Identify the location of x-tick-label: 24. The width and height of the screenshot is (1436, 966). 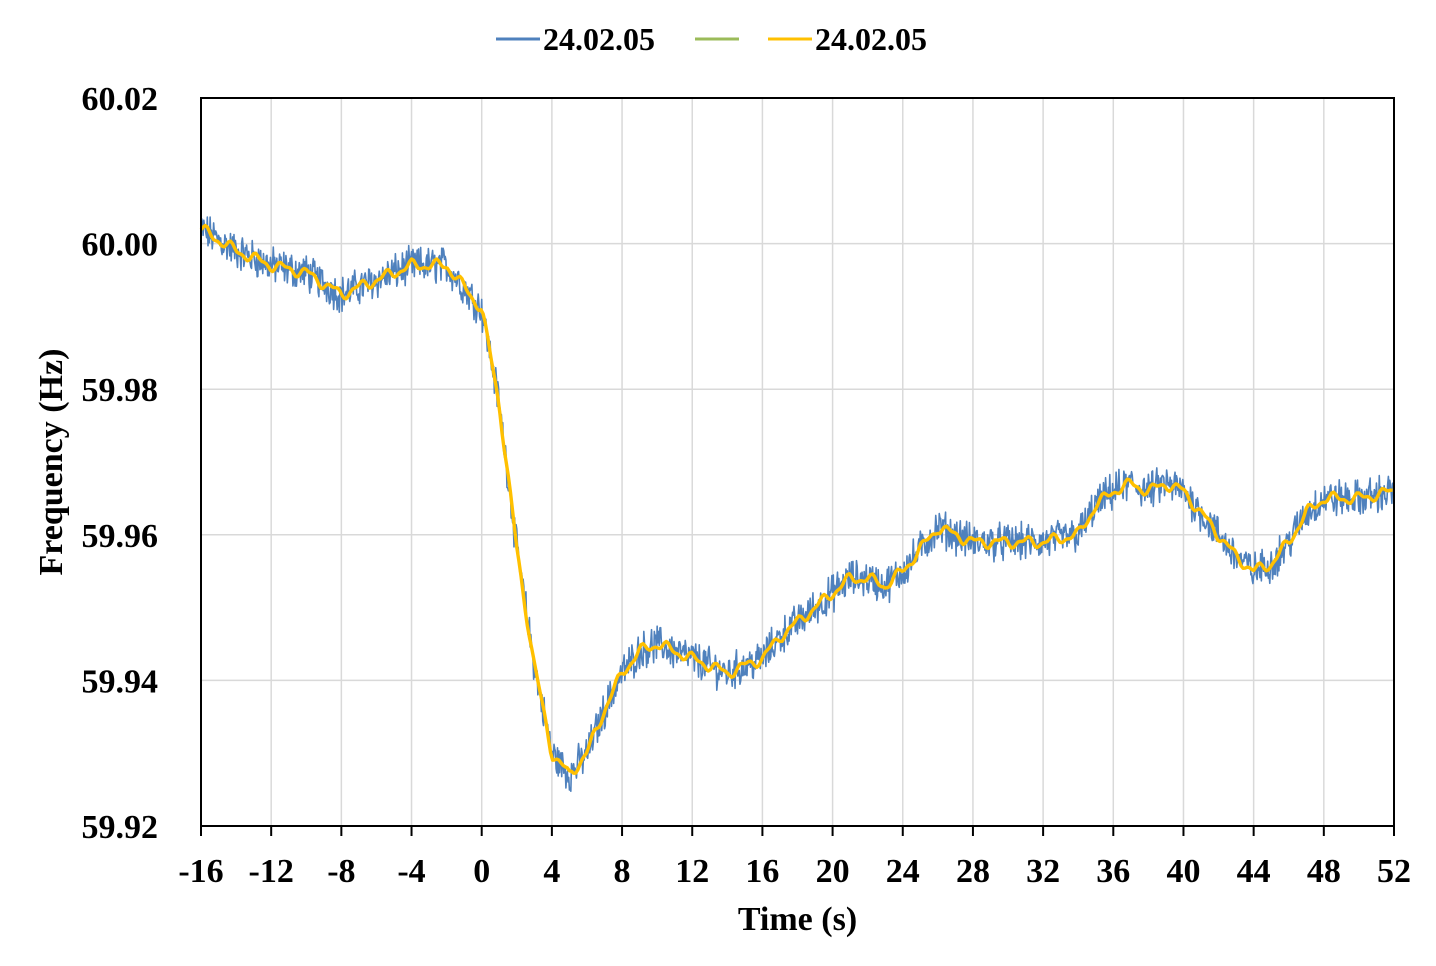
(903, 871).